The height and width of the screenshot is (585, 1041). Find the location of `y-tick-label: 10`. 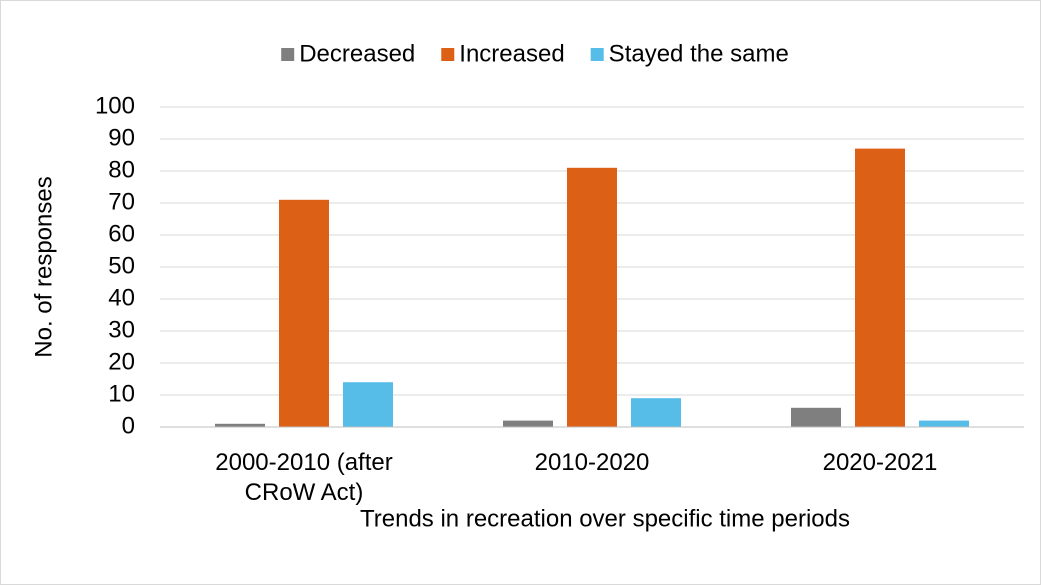

y-tick-label: 10 is located at coordinates (121, 393).